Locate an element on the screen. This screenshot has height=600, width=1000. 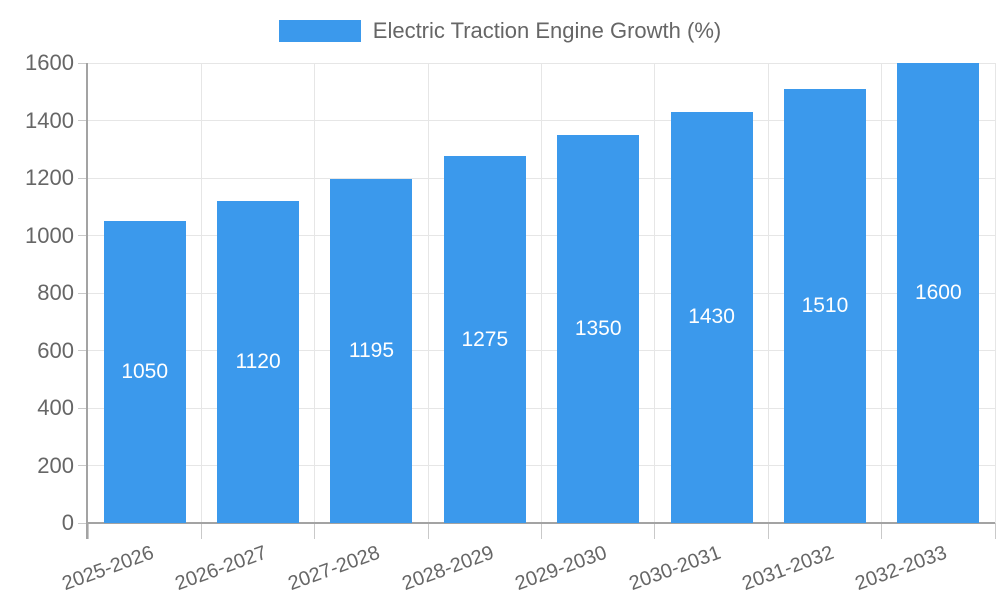
y-axis-tick-label: 0 is located at coordinates (67, 522).